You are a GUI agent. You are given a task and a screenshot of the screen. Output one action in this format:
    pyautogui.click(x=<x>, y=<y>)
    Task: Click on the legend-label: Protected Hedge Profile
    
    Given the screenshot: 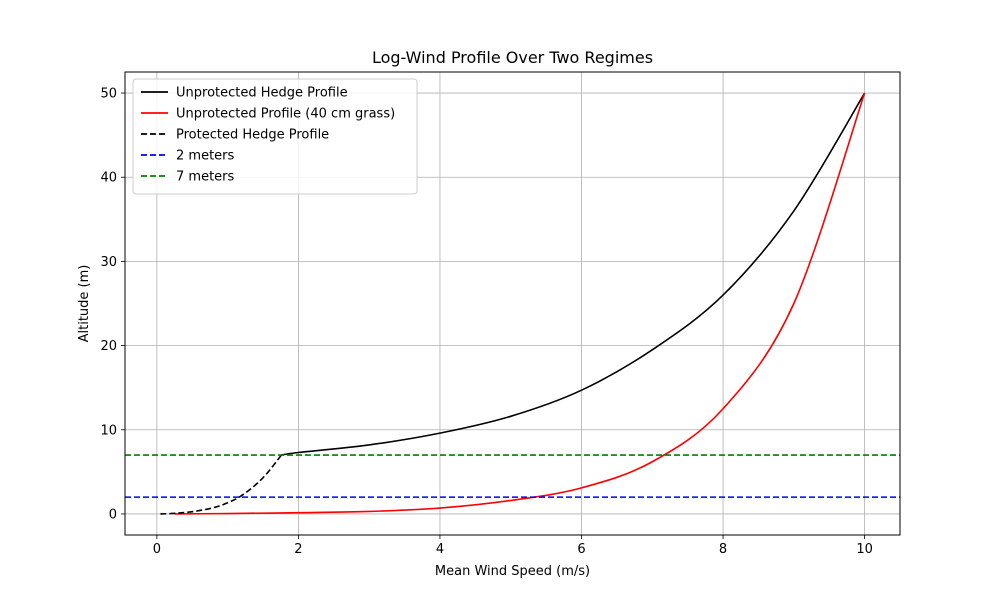 What is the action you would take?
    pyautogui.click(x=252, y=135)
    